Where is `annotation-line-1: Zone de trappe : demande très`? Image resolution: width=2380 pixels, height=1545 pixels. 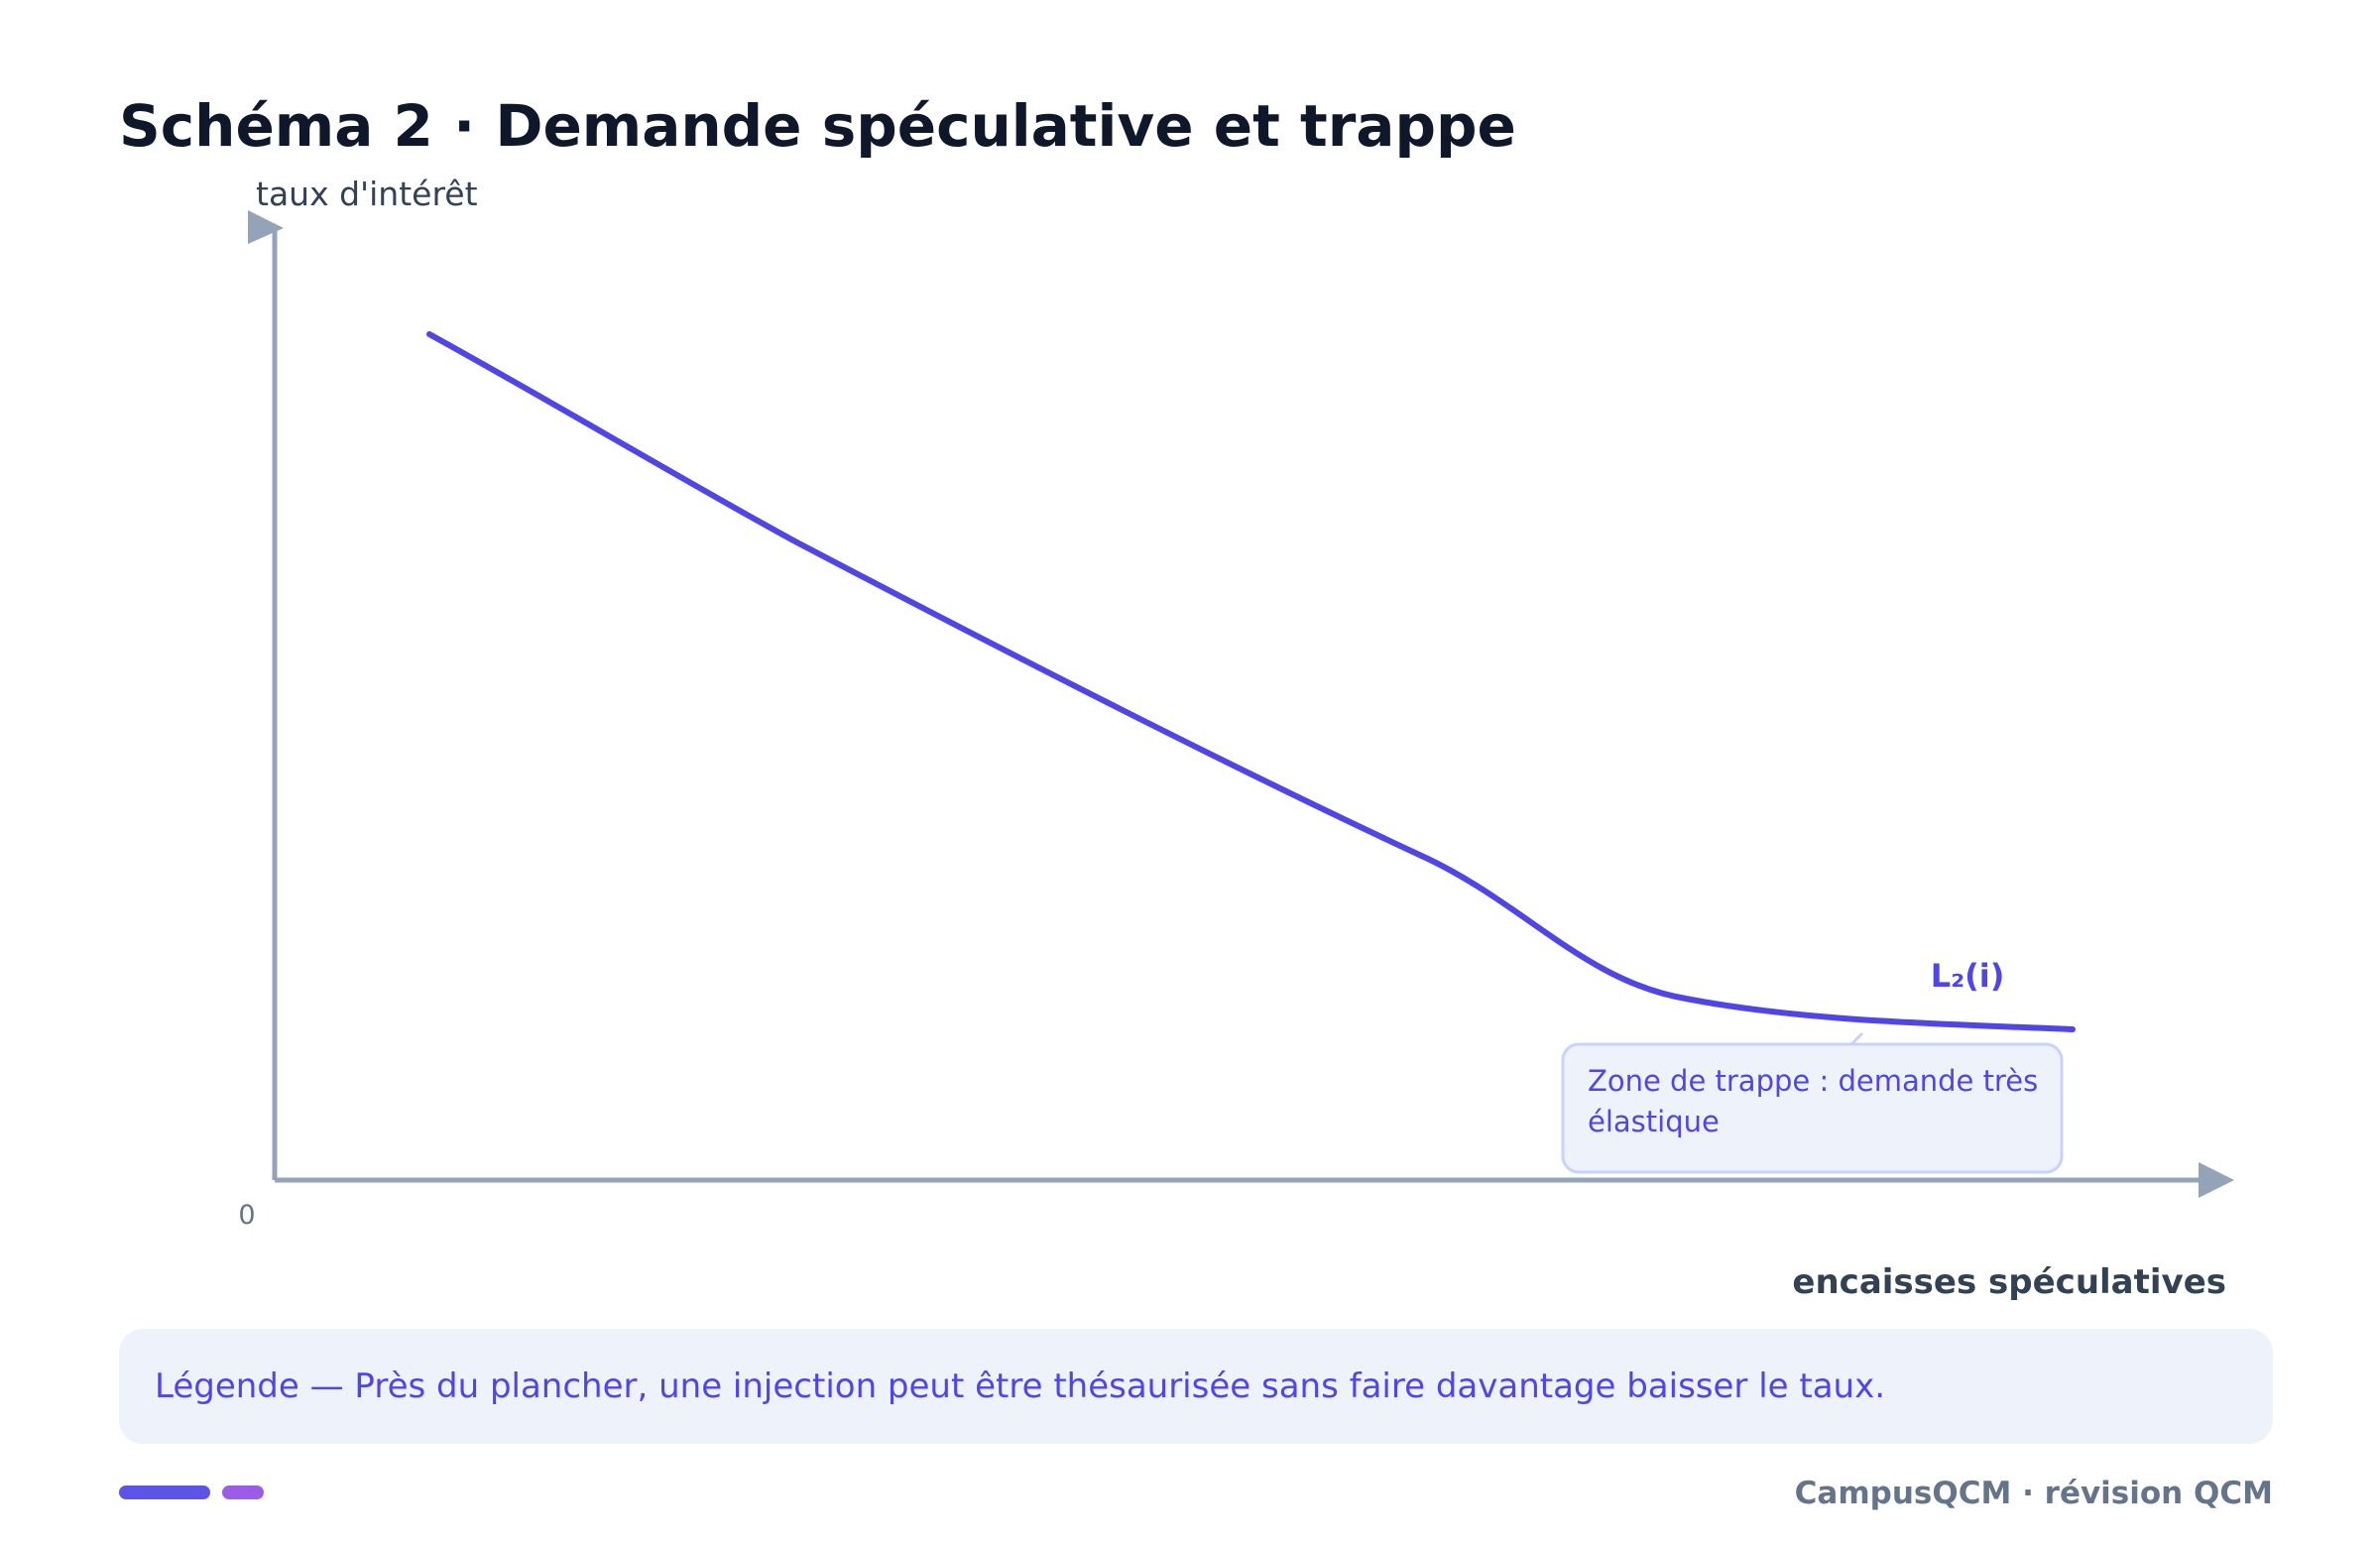 annotation-line-1: Zone de trappe : demande très is located at coordinates (1813, 1081).